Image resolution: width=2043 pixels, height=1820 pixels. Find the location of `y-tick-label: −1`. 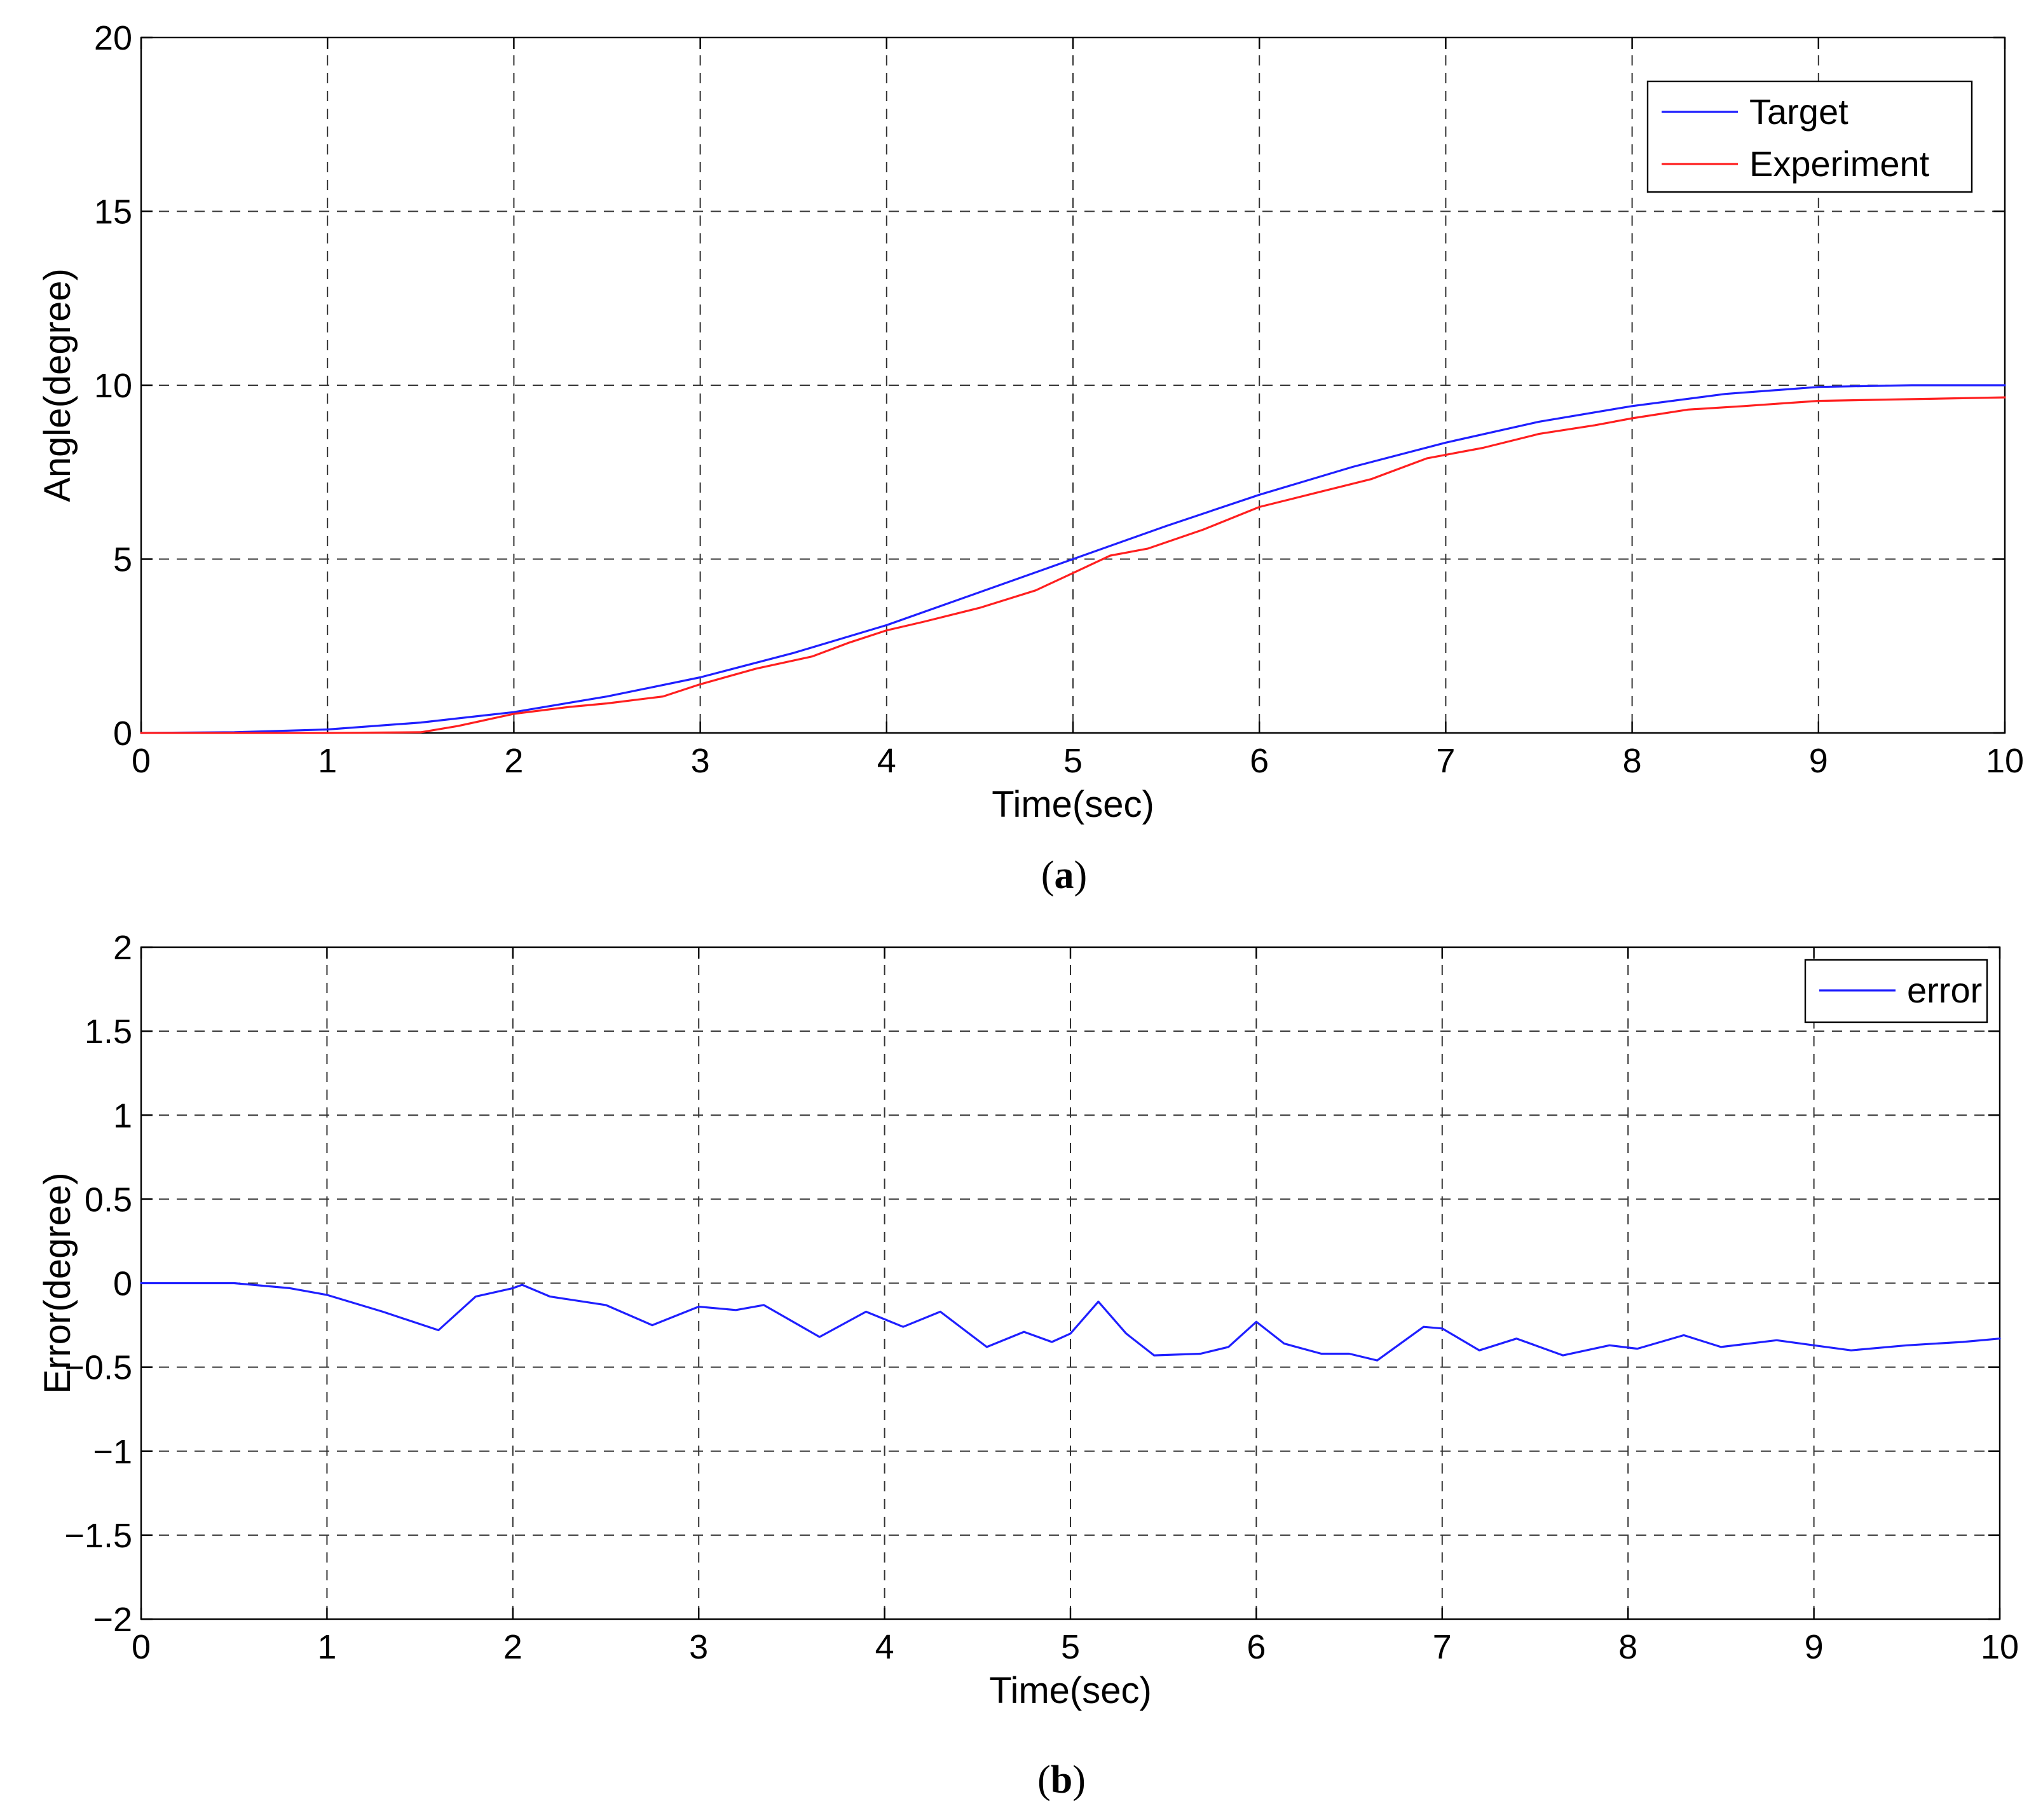

y-tick-label: −1 is located at coordinates (112, 1452).